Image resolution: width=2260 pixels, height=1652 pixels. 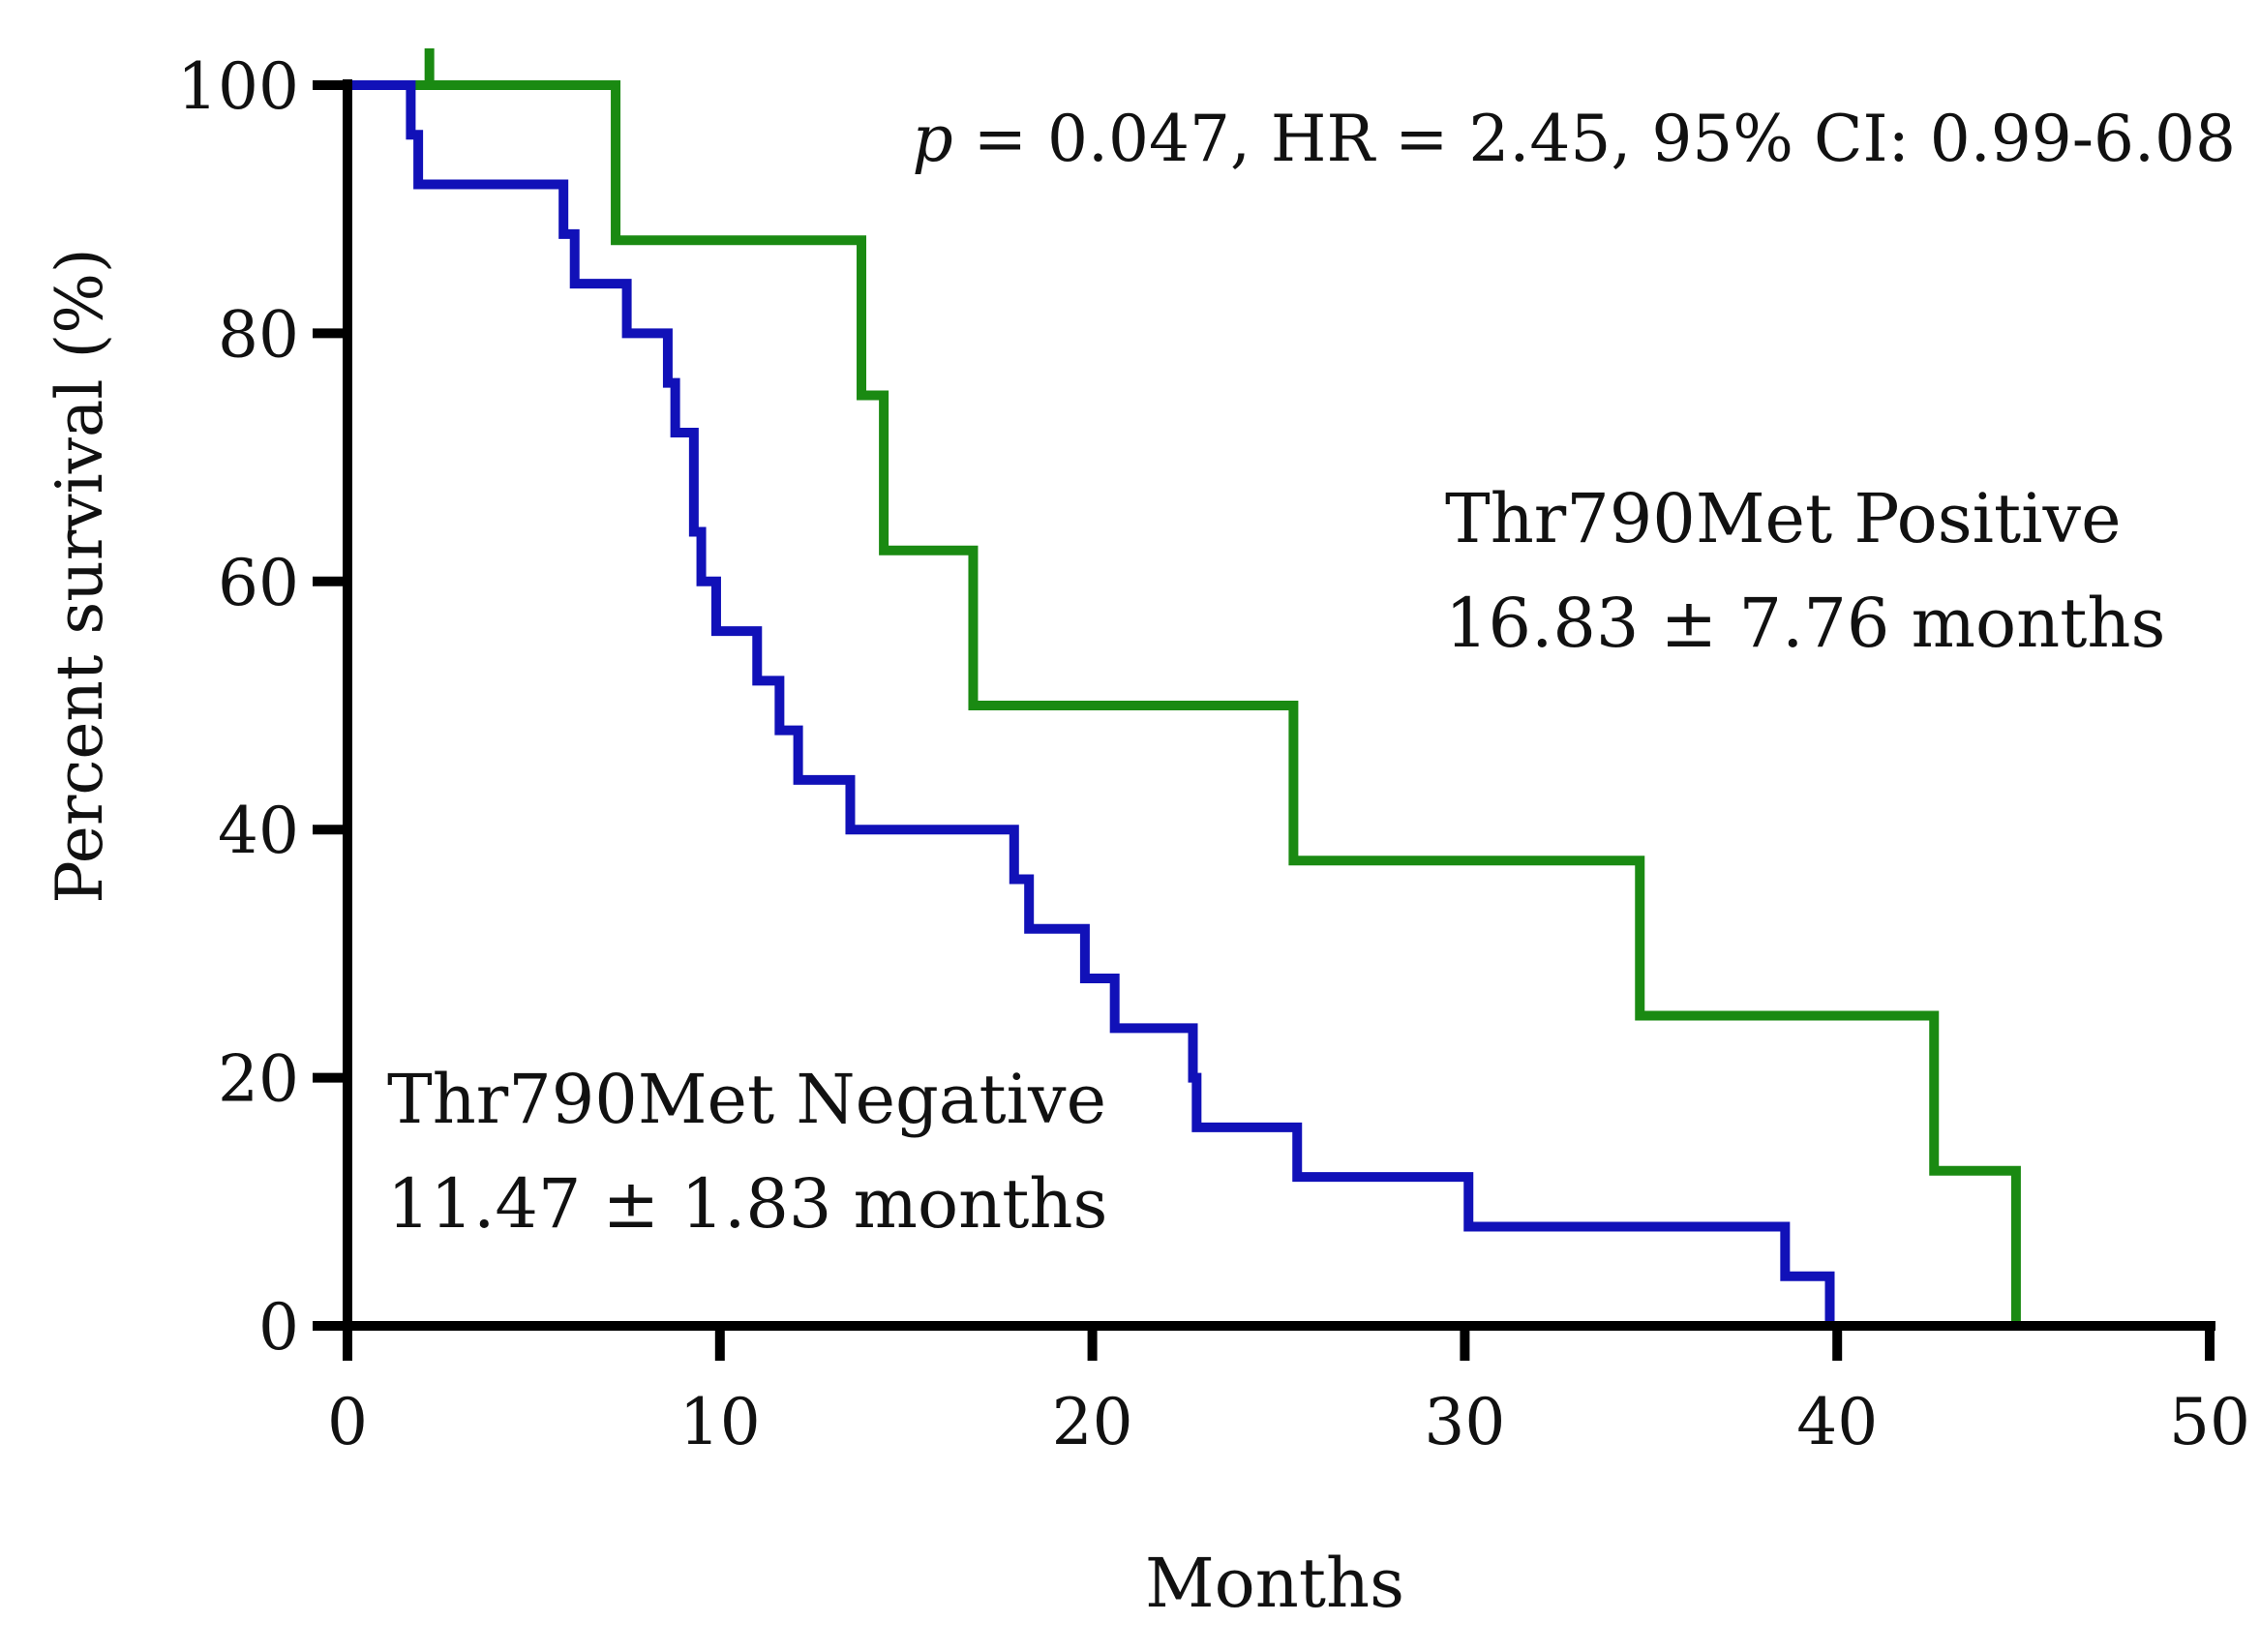 I want to click on x-tick-label: 0, so click(x=347, y=1422).